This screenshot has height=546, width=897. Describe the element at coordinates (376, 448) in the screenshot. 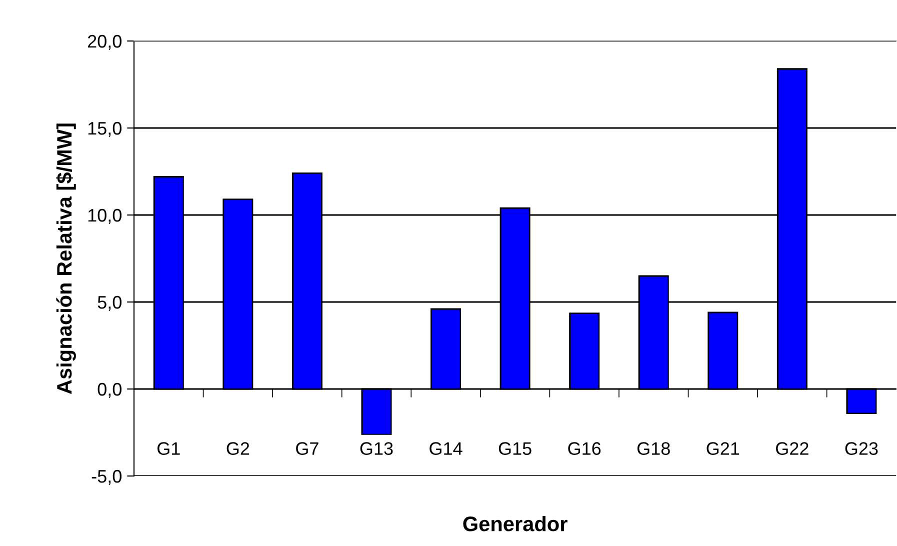

I see `x-tick-label: G13` at that location.